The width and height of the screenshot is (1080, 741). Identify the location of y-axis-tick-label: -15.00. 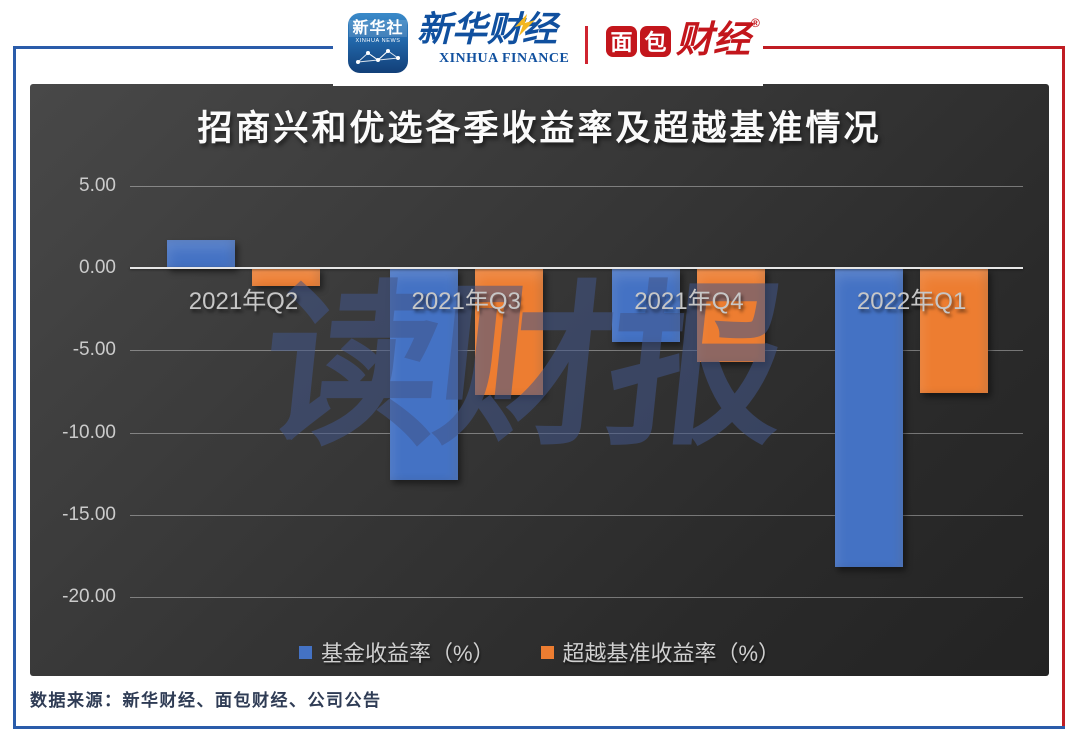
(89, 514).